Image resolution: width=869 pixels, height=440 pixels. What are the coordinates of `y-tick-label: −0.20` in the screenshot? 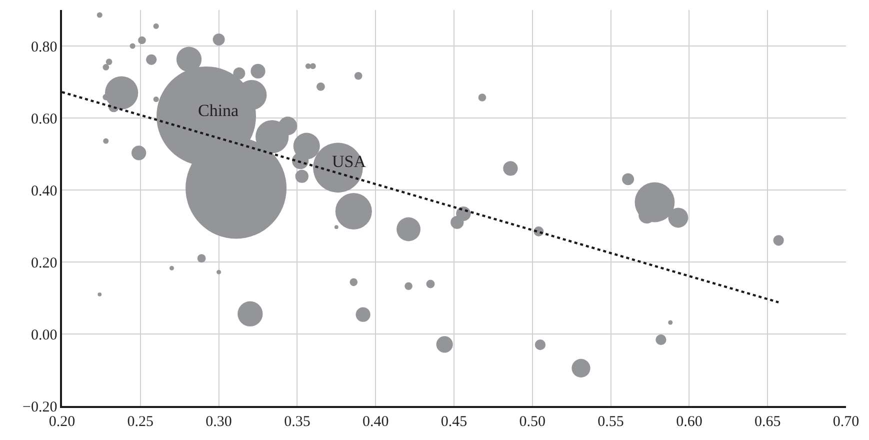 It's located at (40, 407).